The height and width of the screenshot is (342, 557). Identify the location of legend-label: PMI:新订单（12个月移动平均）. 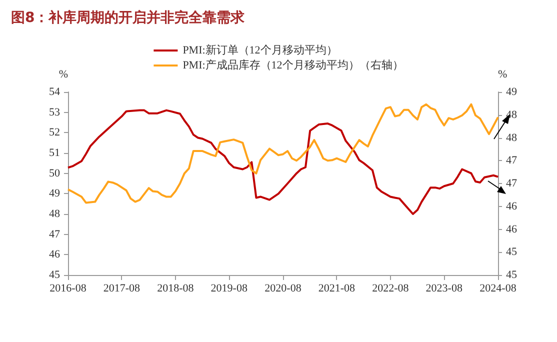
(260, 50).